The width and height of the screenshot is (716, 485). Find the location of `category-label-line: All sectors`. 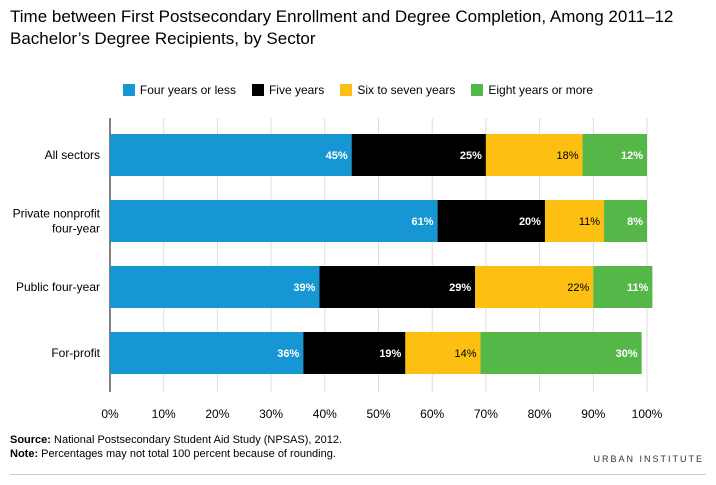

category-label-line: All sectors is located at coordinates (72, 155).